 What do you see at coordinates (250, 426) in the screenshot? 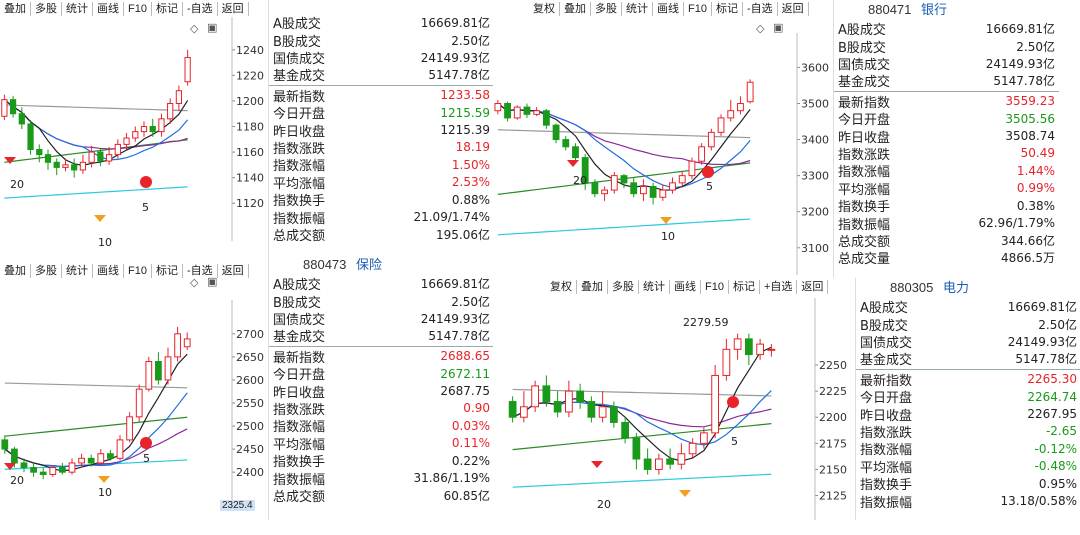
I see `y-tick-label: 2500` at bounding box center [250, 426].